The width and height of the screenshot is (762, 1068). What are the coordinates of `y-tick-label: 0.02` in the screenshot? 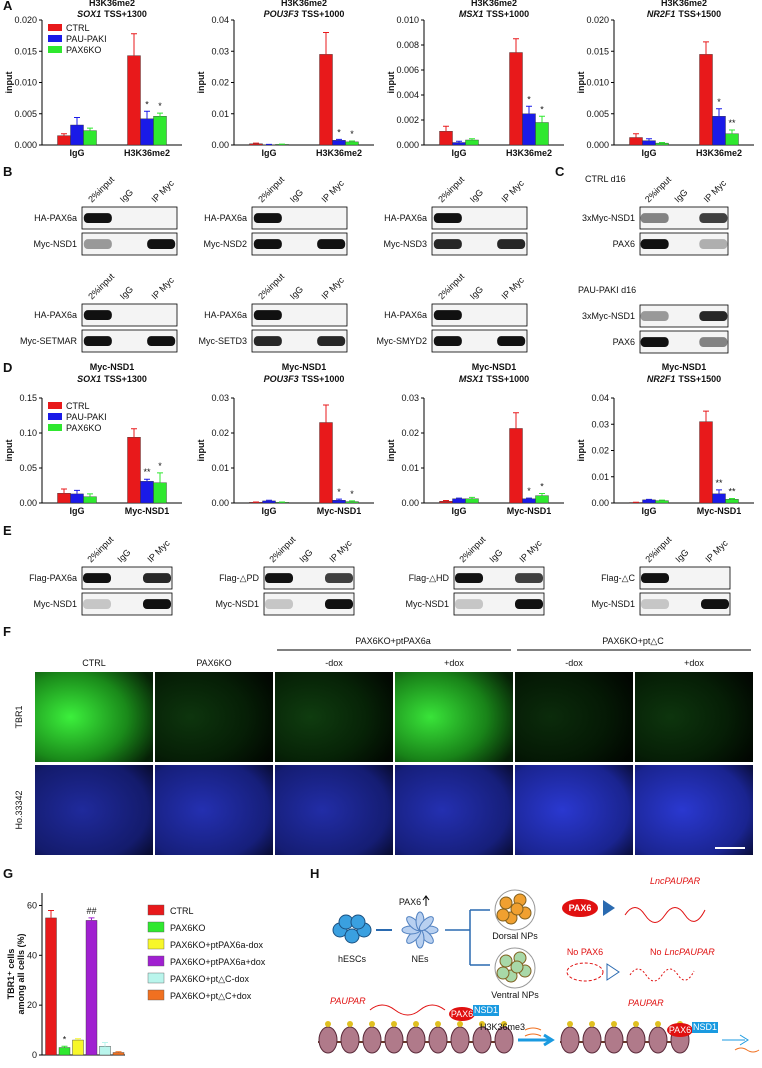 It's located at (220, 83).